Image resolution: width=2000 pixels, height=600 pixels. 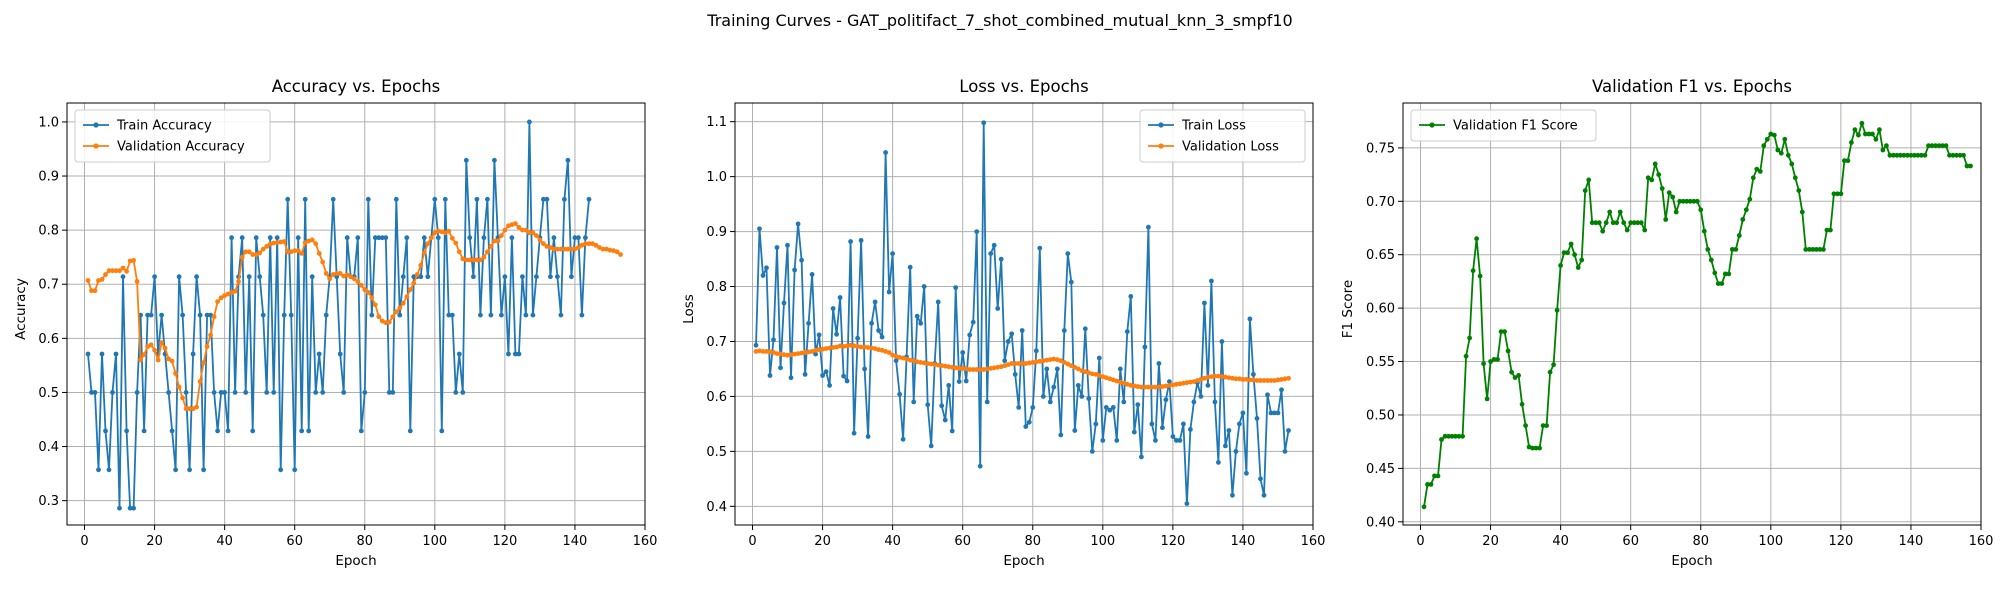 I want to click on loss-ytick-label: 0.4, so click(x=716, y=507).